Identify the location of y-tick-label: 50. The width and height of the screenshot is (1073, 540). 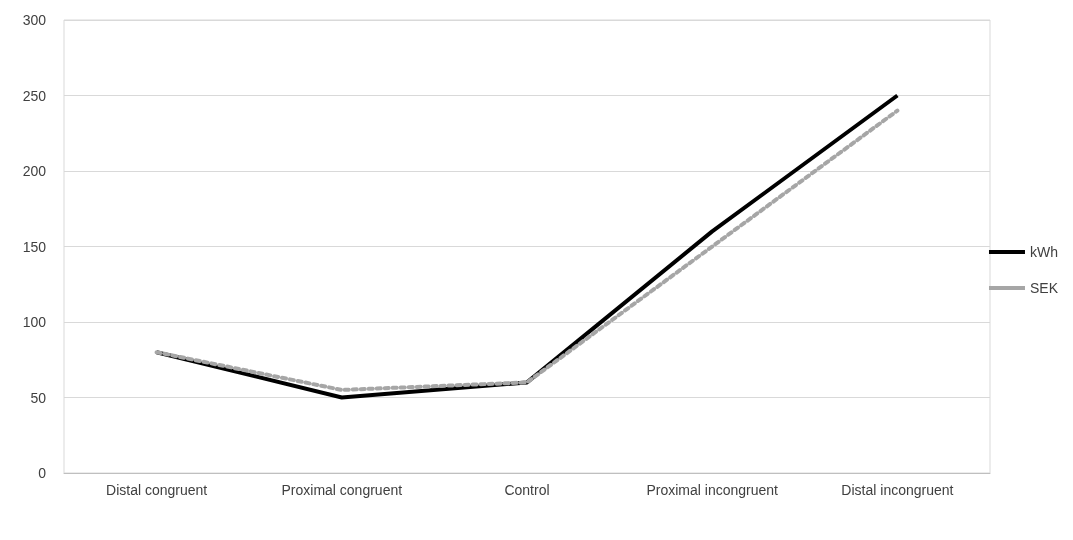
(38, 397).